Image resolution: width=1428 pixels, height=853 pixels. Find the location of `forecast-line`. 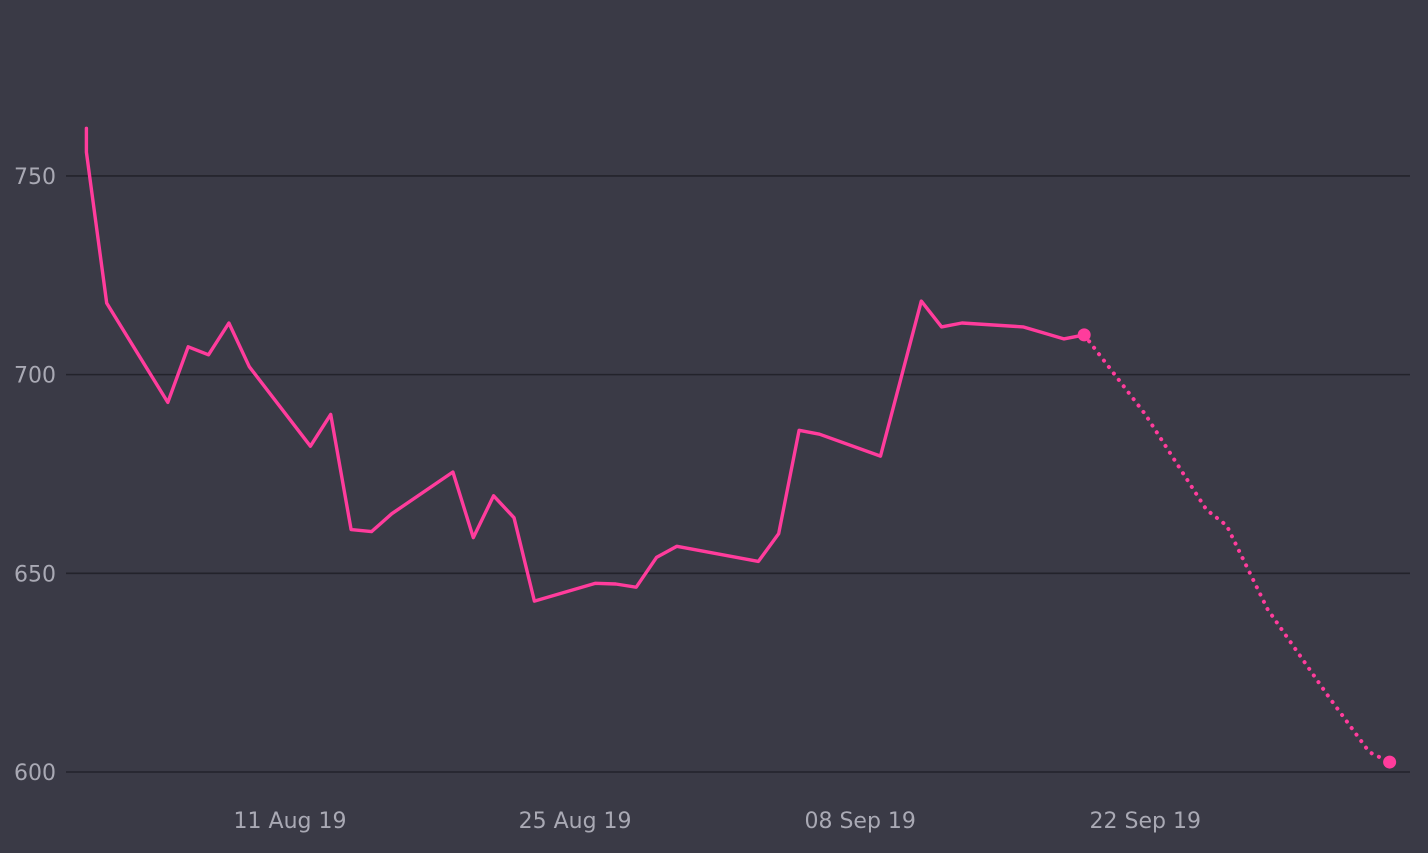

forecast-line is located at coordinates (1237, 548).